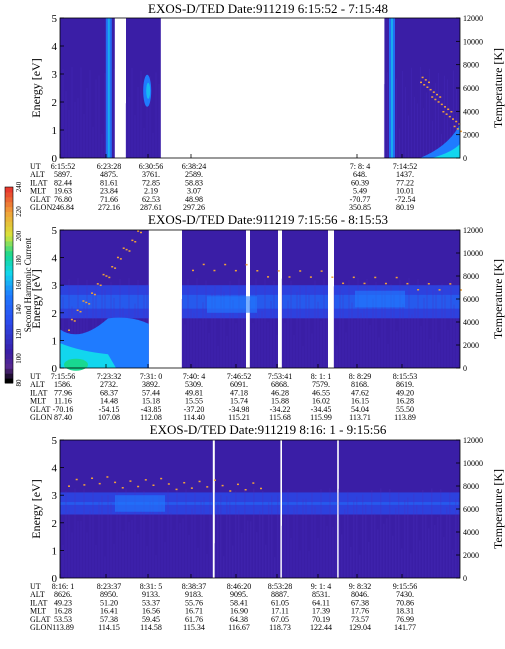 This screenshot has width=505, height=649. What do you see at coordinates (405, 384) in the screenshot?
I see `table-cell: 8619.` at bounding box center [405, 384].